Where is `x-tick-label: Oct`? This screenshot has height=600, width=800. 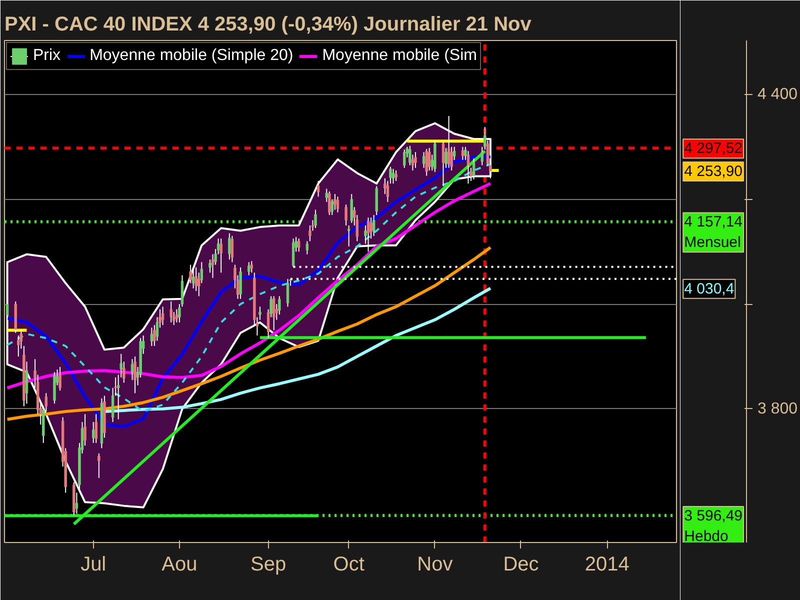
x-tick-label: Oct is located at coordinates (349, 565).